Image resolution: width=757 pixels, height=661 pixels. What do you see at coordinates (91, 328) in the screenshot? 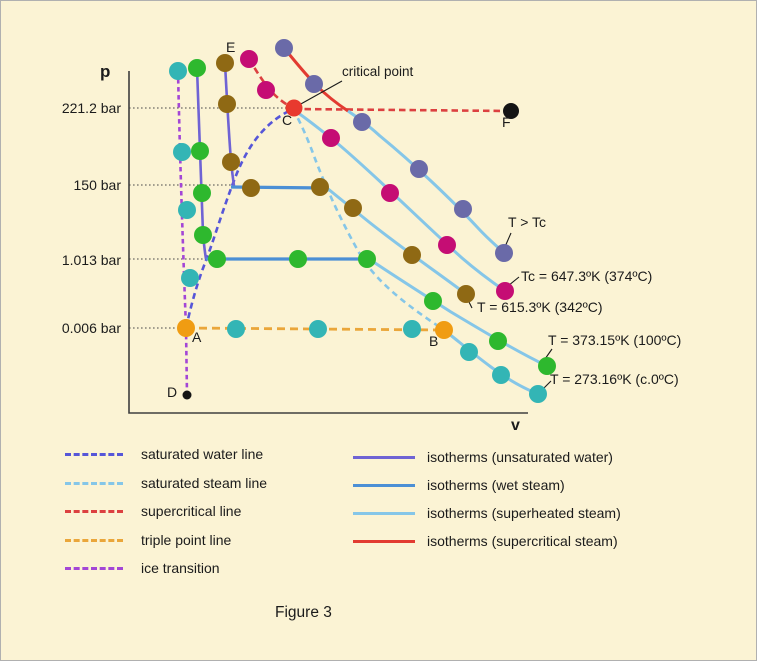
I see `pressure-tick-0006-bar: 0.006 bar` at bounding box center [91, 328].